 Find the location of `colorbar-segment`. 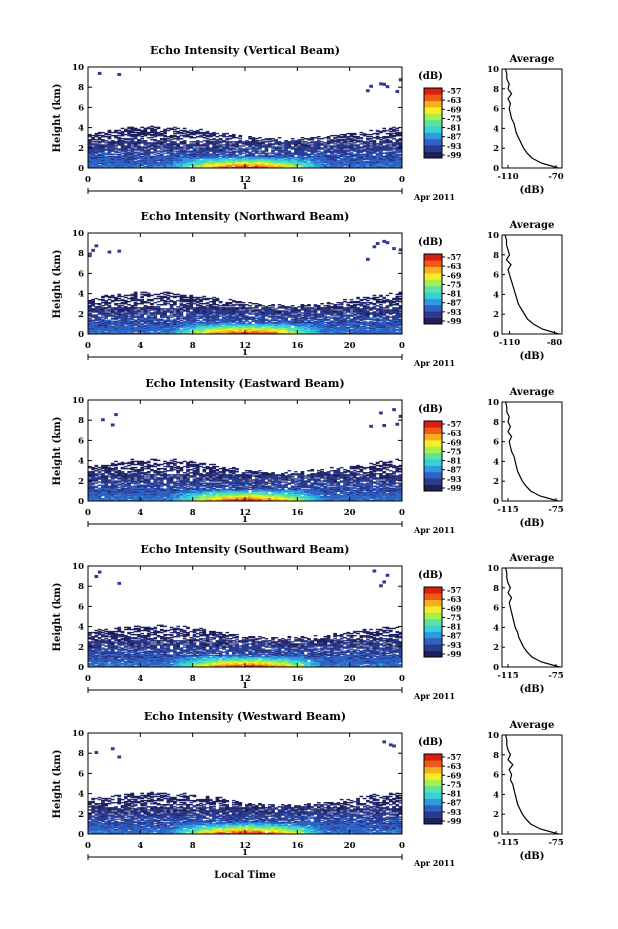

colorbar-segment is located at coordinates (433, 136).